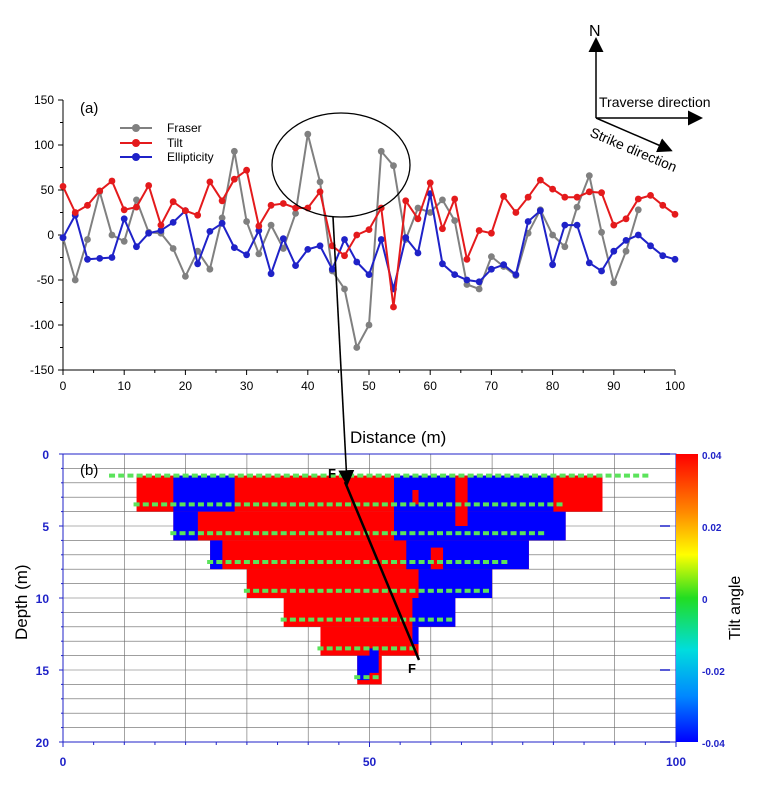 The height and width of the screenshot is (810, 766). What do you see at coordinates (63, 762) in the screenshot?
I see `b-x-tick-label: 0` at bounding box center [63, 762].